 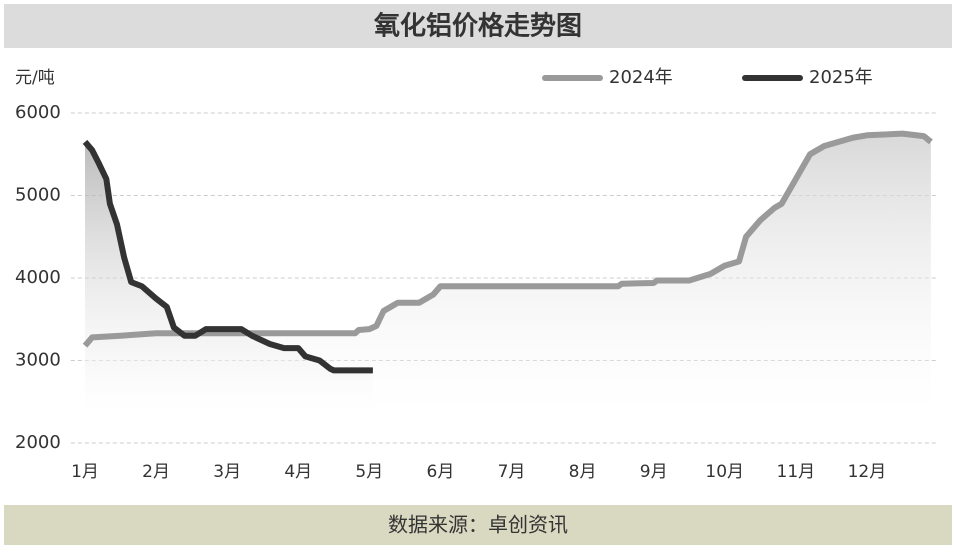 I want to click on y-axis-label: 元/吨, so click(x=35, y=78).